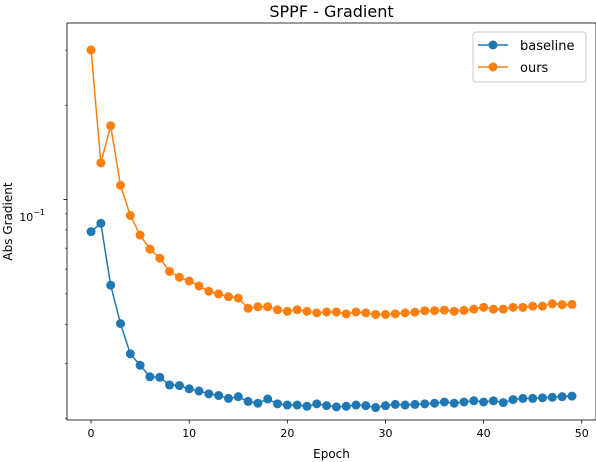 The width and height of the screenshot is (596, 462). I want to click on y-tick-label-major: 10−1, so click(32, 216).